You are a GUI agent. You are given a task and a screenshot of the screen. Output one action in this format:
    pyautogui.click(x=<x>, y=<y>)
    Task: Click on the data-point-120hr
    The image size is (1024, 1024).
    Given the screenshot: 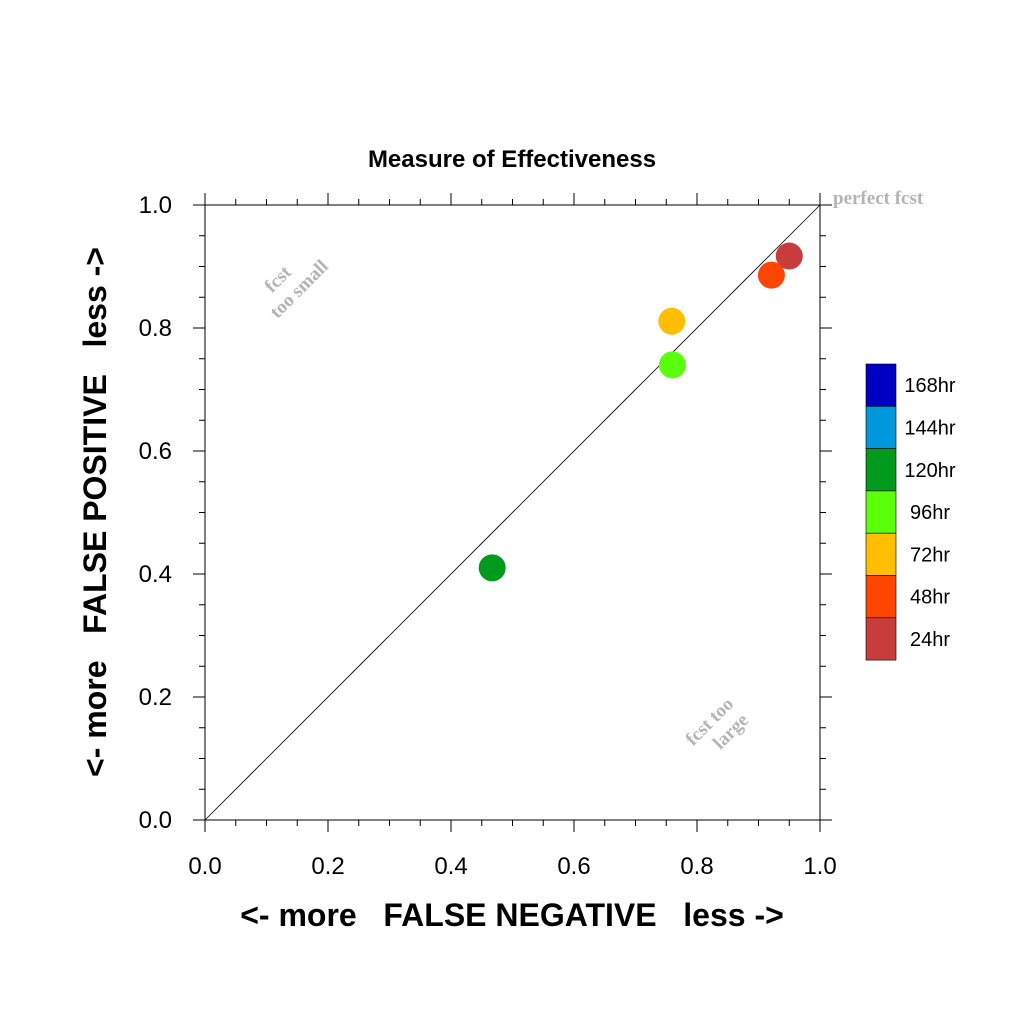 What is the action you would take?
    pyautogui.click(x=492, y=568)
    